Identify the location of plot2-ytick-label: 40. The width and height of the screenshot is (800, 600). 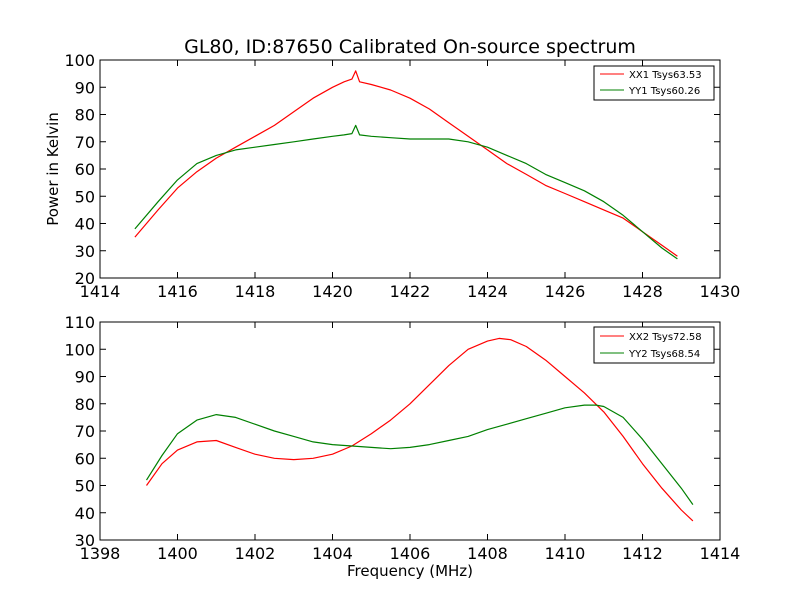
(85, 513).